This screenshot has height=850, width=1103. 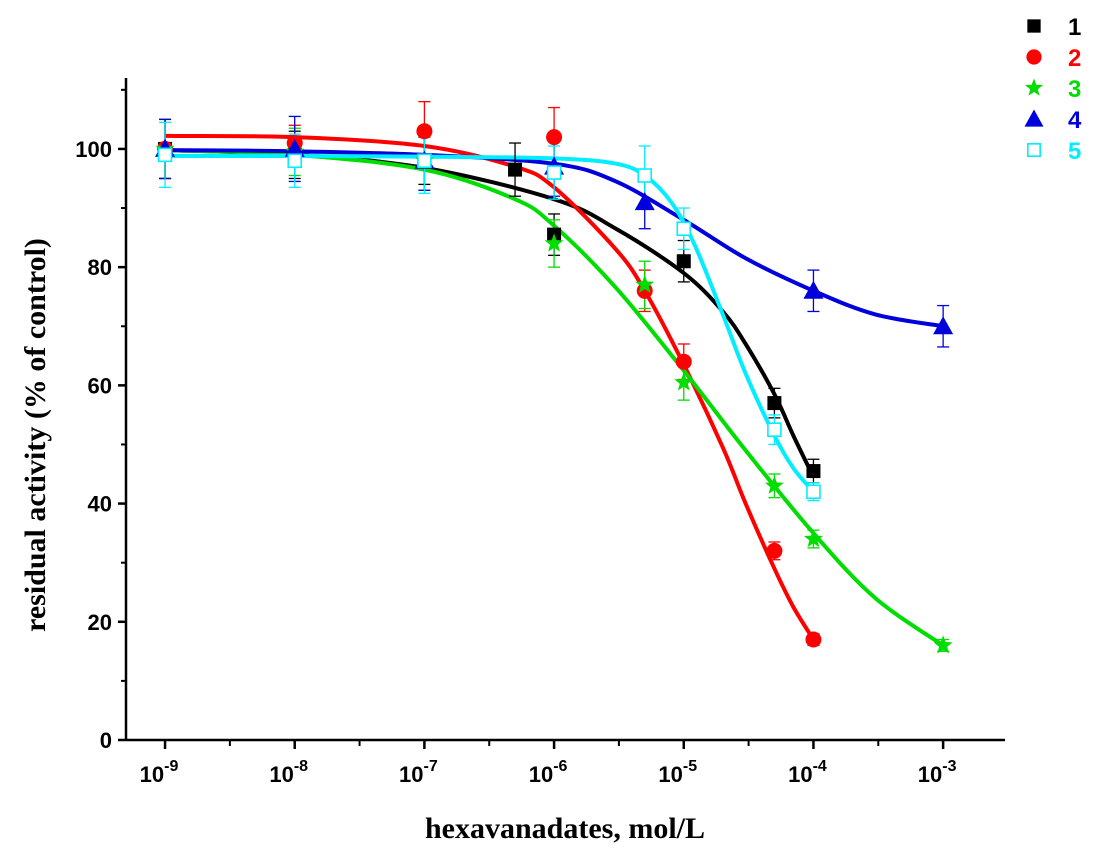 I want to click on x-tick-label: 10⁻⁵, so click(x=677, y=772).